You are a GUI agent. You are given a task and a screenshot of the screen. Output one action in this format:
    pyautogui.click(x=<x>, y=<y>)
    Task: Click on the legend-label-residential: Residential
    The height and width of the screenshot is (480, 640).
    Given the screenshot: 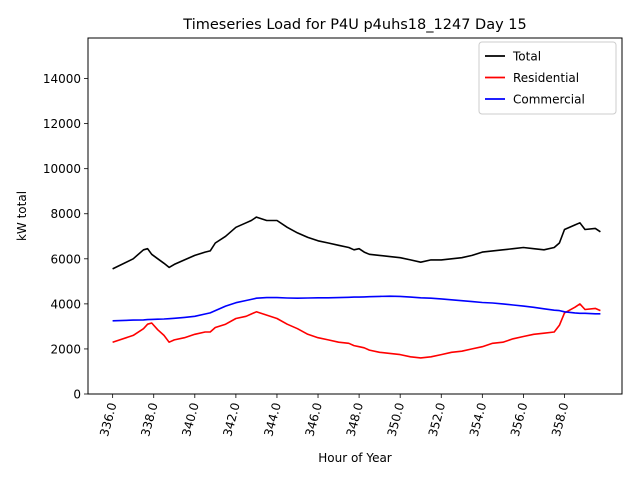 What is the action you would take?
    pyautogui.click(x=546, y=78)
    